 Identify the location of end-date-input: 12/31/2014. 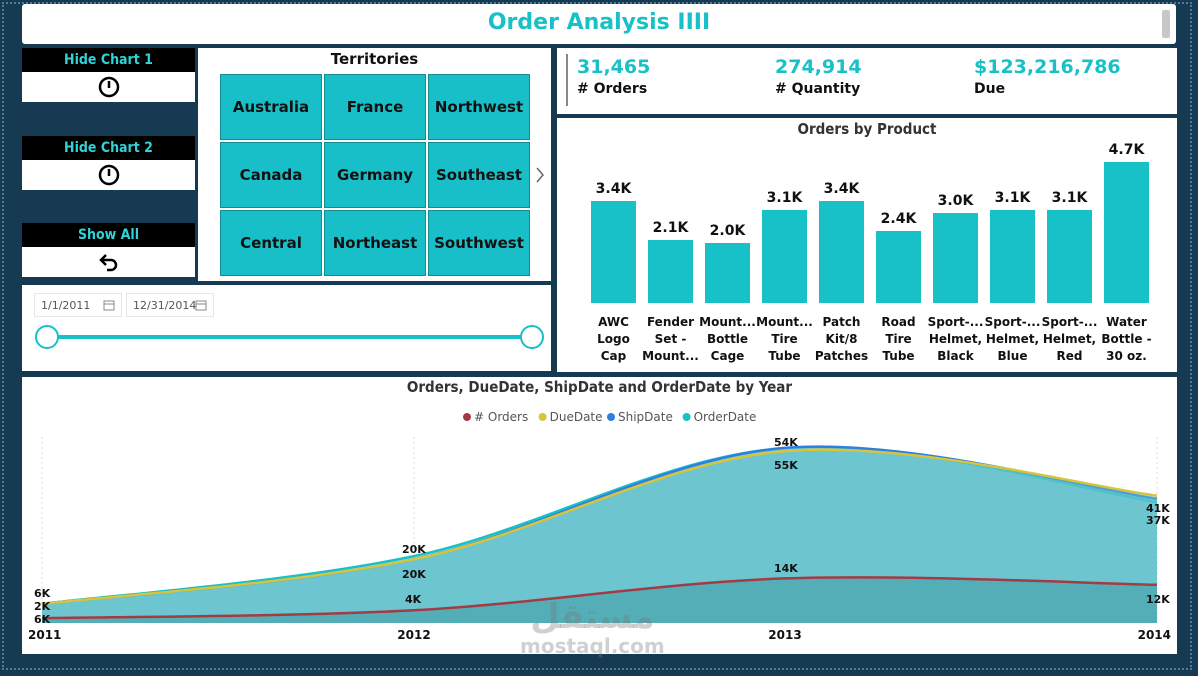
(170, 305).